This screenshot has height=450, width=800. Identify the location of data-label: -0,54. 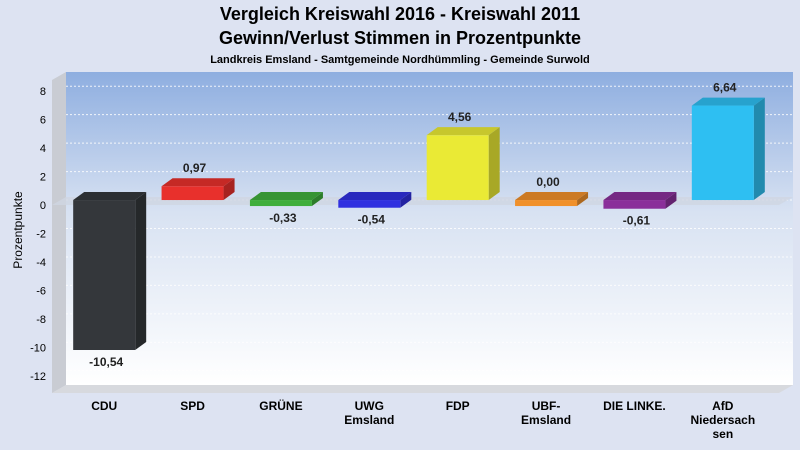
(372, 220).